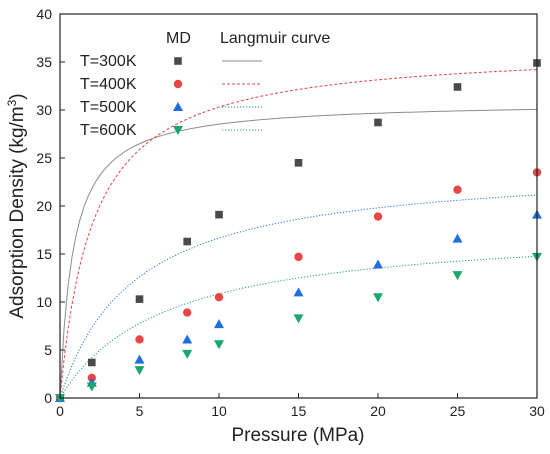  What do you see at coordinates (44, 158) in the screenshot?
I see `y-tick-label: 25` at bounding box center [44, 158].